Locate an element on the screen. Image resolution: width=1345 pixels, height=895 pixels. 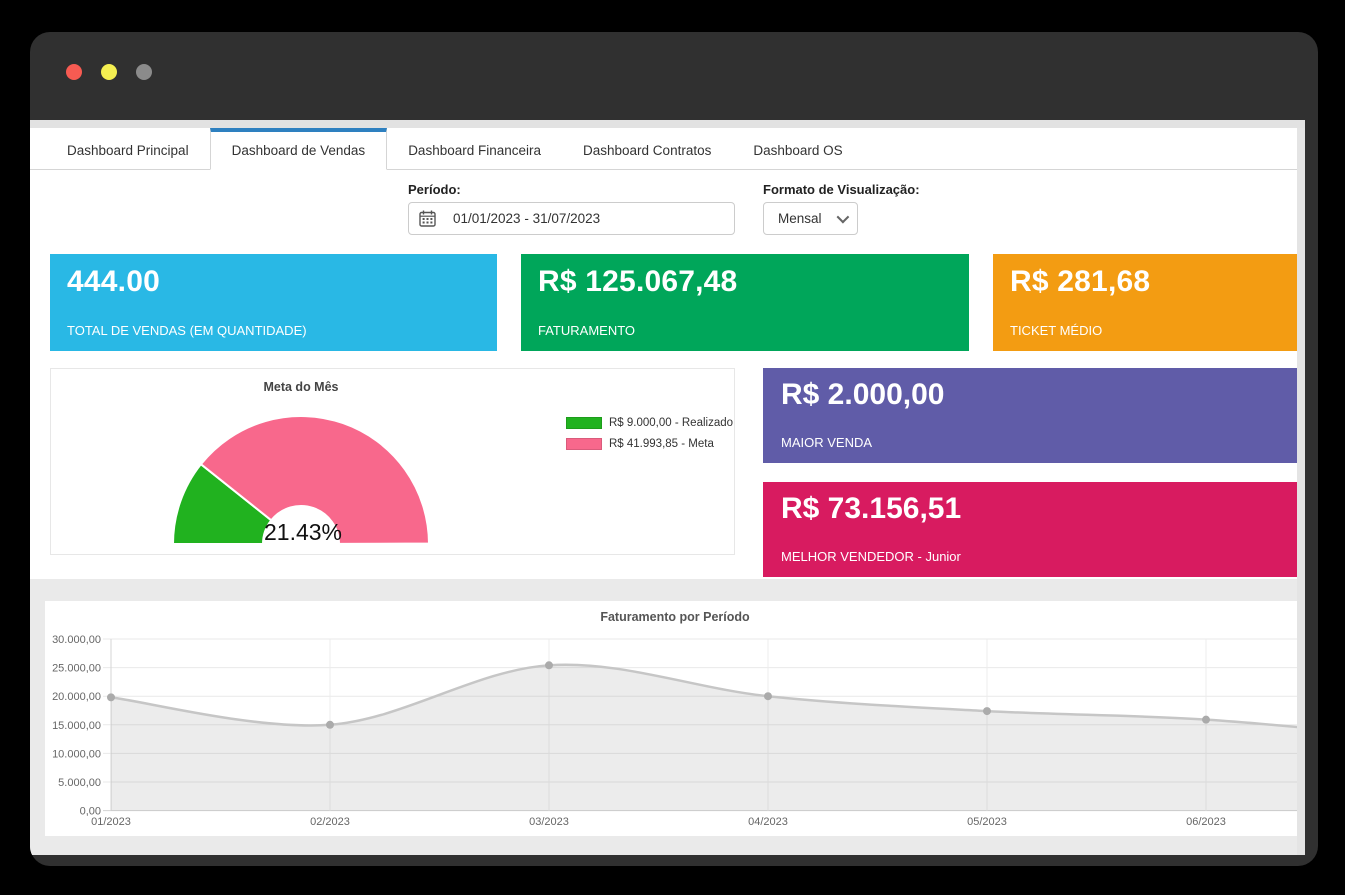
period-value: 01/01/2023 - 31/07/2023 is located at coordinates (527, 218).